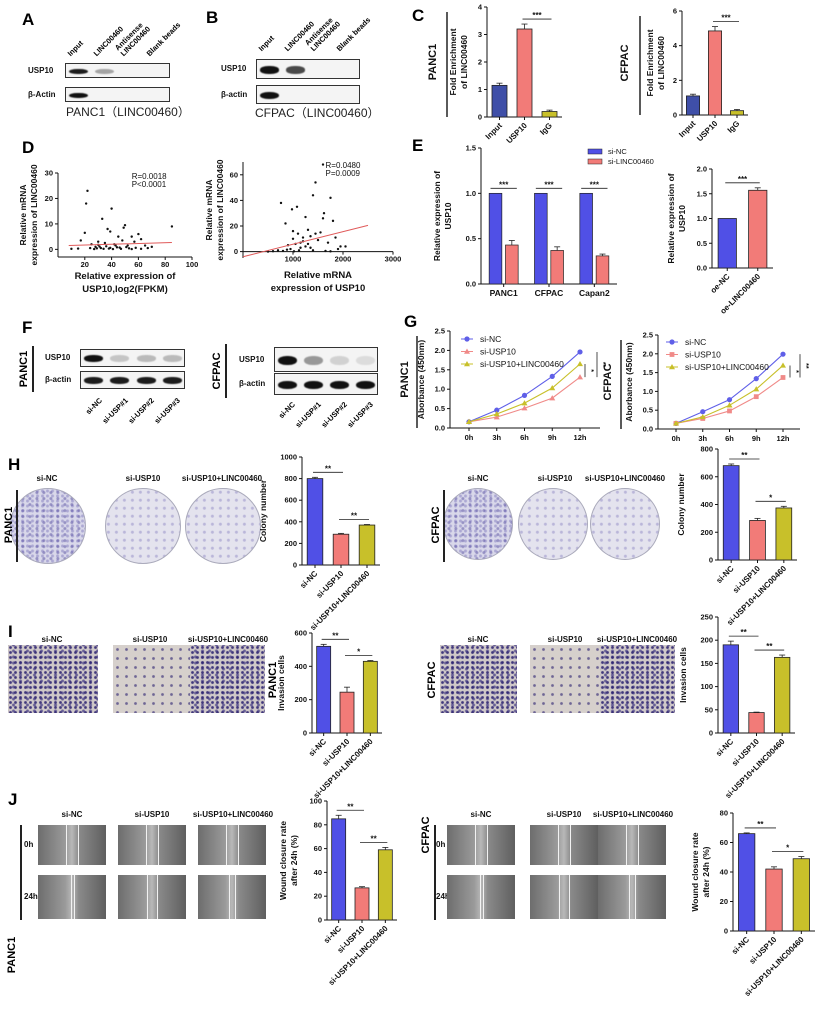 The width and height of the screenshot is (821, 1009). Describe the element at coordinates (293, 259) in the screenshot. I see `x-tick-label: 1000` at that location.